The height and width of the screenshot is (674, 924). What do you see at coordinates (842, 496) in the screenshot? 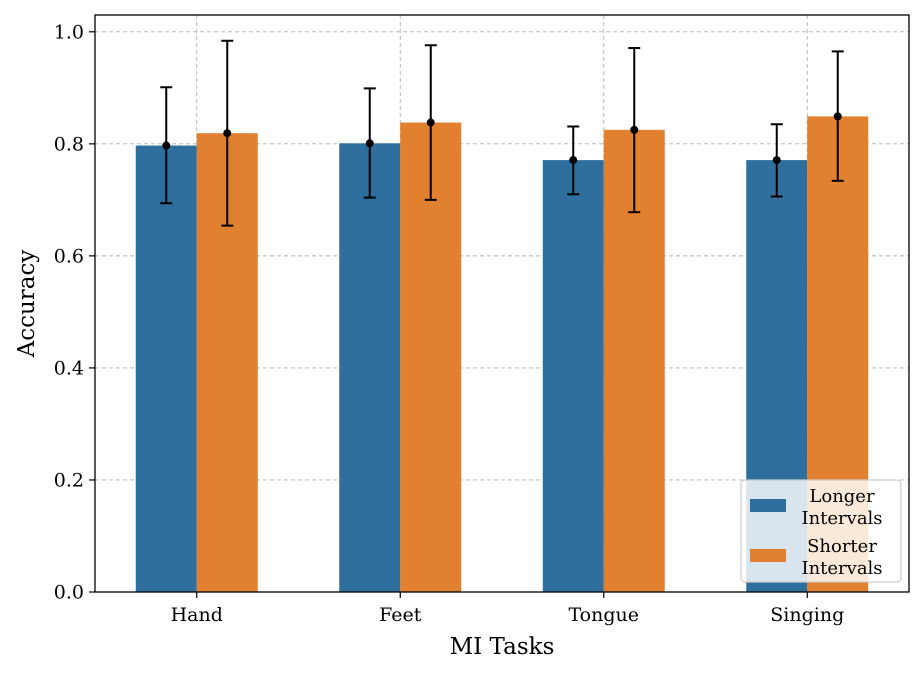
I see `legend-label: Longer` at bounding box center [842, 496].